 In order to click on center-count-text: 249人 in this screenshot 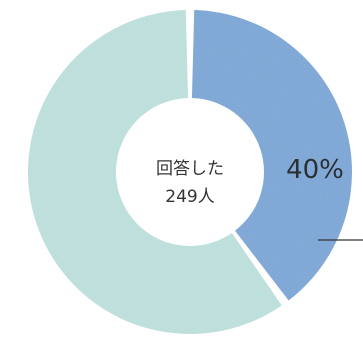, I will do `click(189, 197)`.